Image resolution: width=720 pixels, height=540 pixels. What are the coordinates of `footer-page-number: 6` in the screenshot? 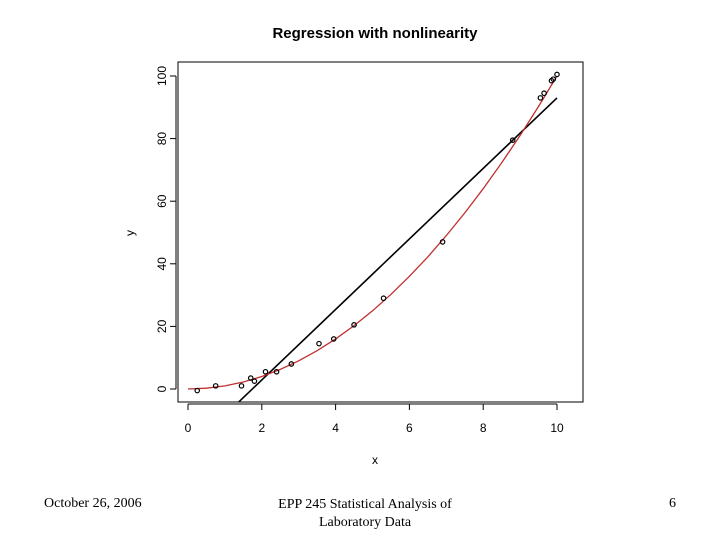 It's located at (672, 503).